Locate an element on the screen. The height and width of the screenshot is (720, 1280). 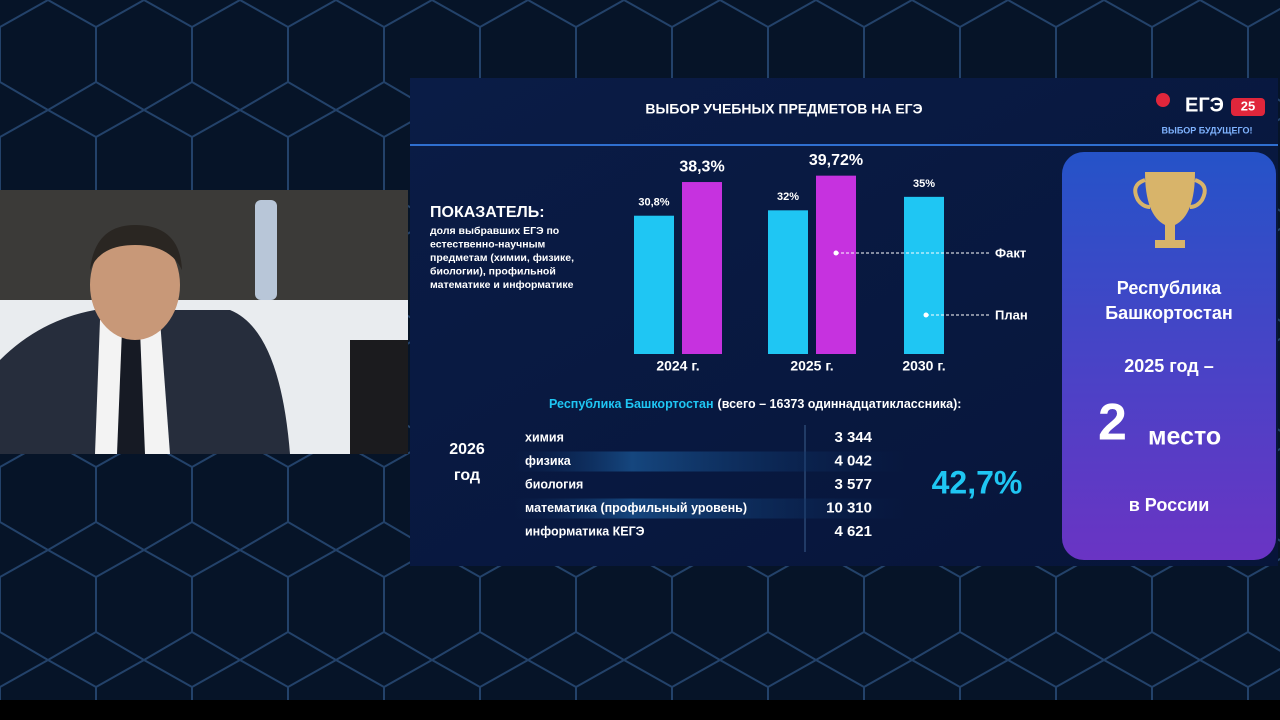
category-label: 2030 г. is located at coordinates (923, 366).